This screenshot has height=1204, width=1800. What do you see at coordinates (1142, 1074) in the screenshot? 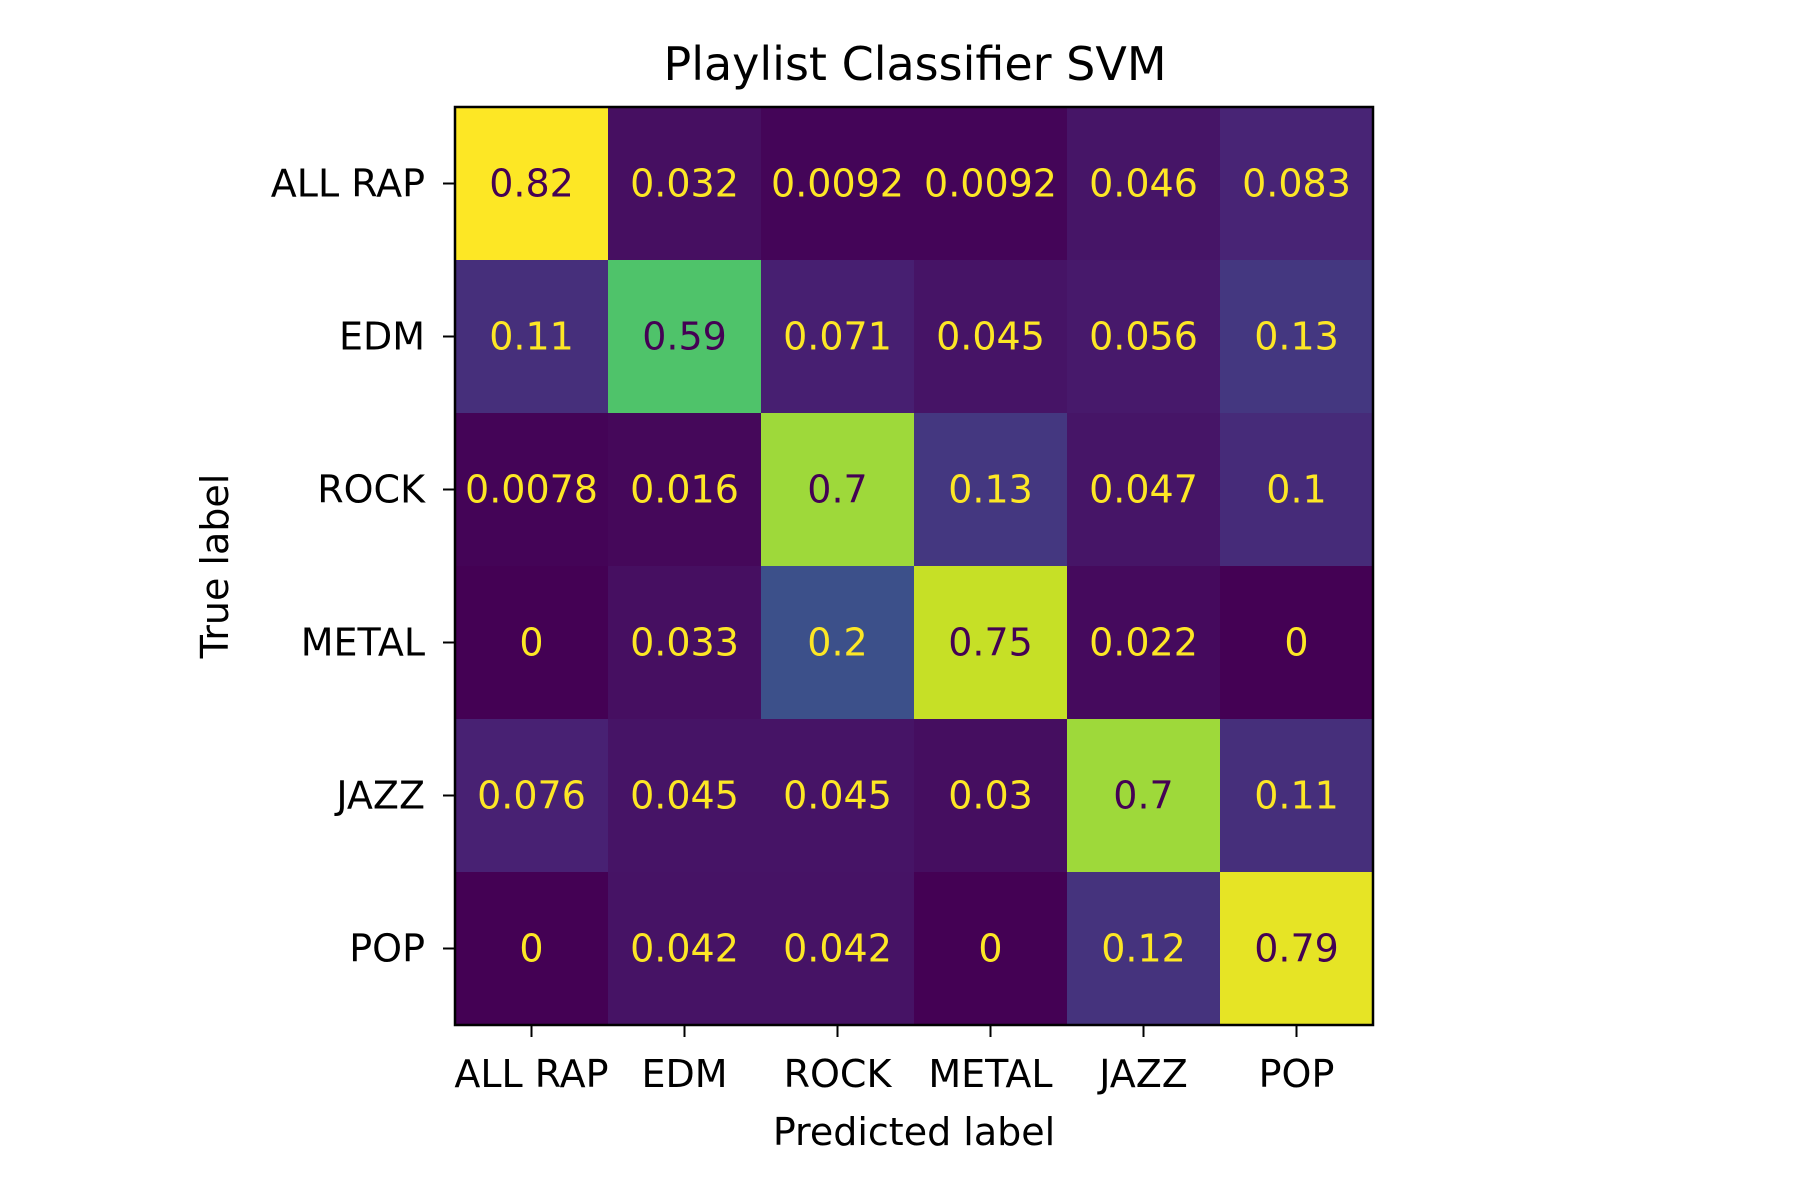
I see `x-tick-label: JAZZ` at bounding box center [1142, 1074].